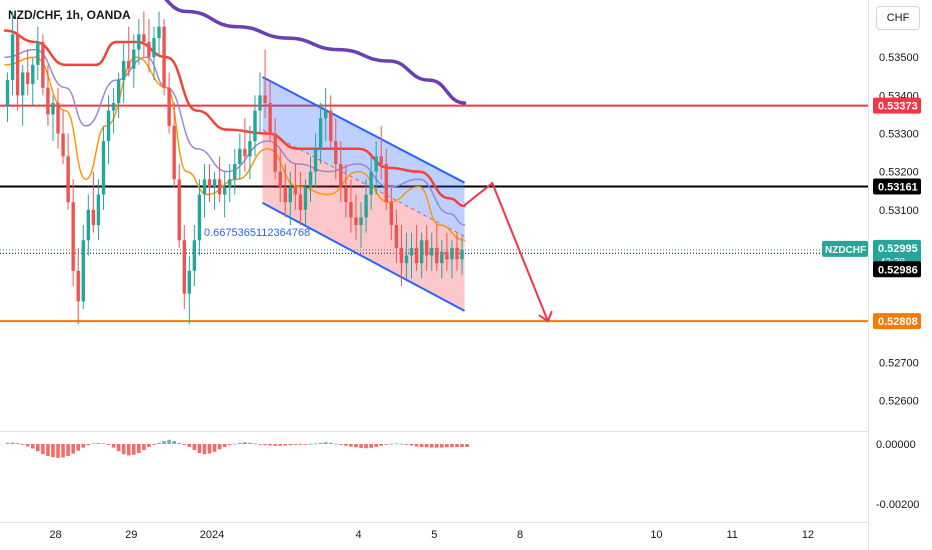 This screenshot has height=550, width=932. I want to click on time-axis-tick: 11, so click(731, 535).